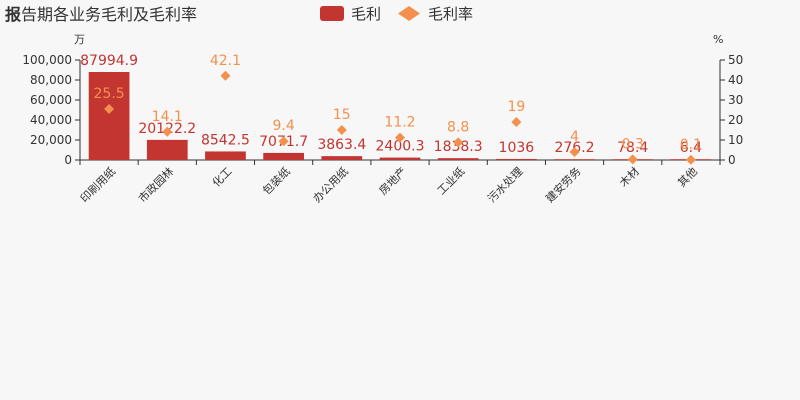  What do you see at coordinates (735, 60) in the screenshot?
I see `y-right-tick-label: 50` at bounding box center [735, 60].